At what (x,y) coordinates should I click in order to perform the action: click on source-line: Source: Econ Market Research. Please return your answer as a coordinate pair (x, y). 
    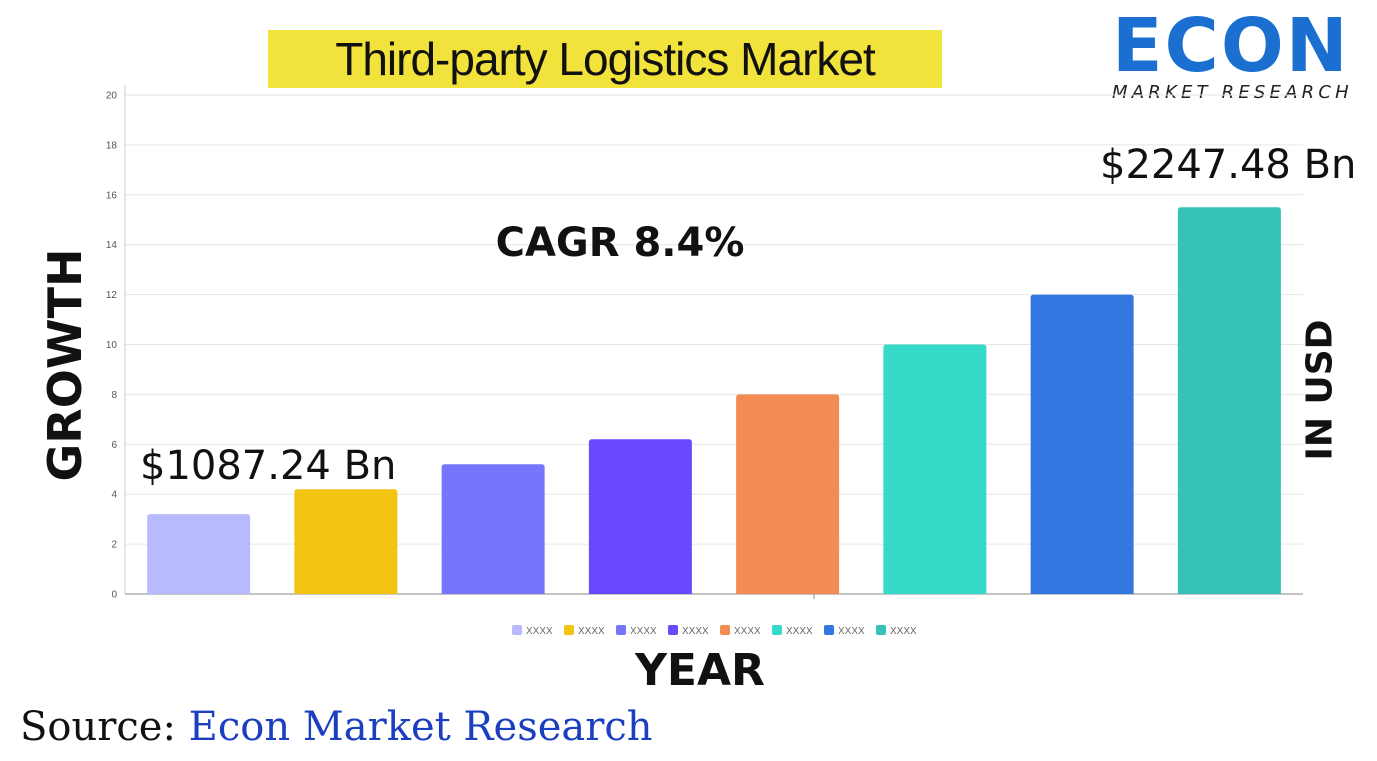
    Looking at the image, I should click on (336, 727).